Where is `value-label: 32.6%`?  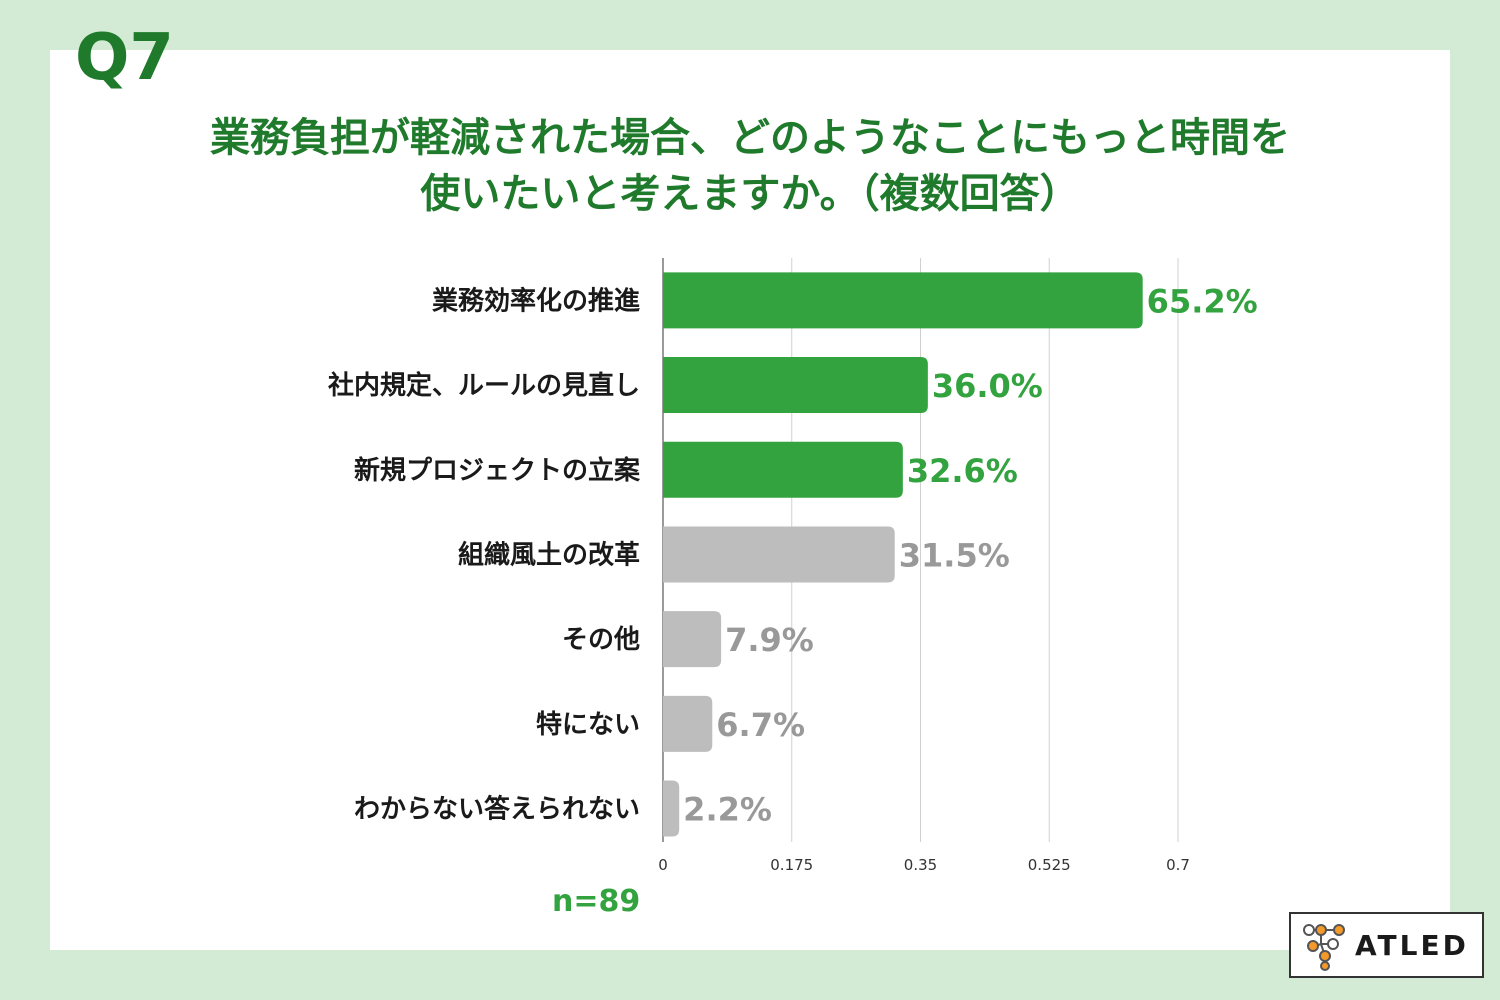
value-label: 32.6% is located at coordinates (962, 471).